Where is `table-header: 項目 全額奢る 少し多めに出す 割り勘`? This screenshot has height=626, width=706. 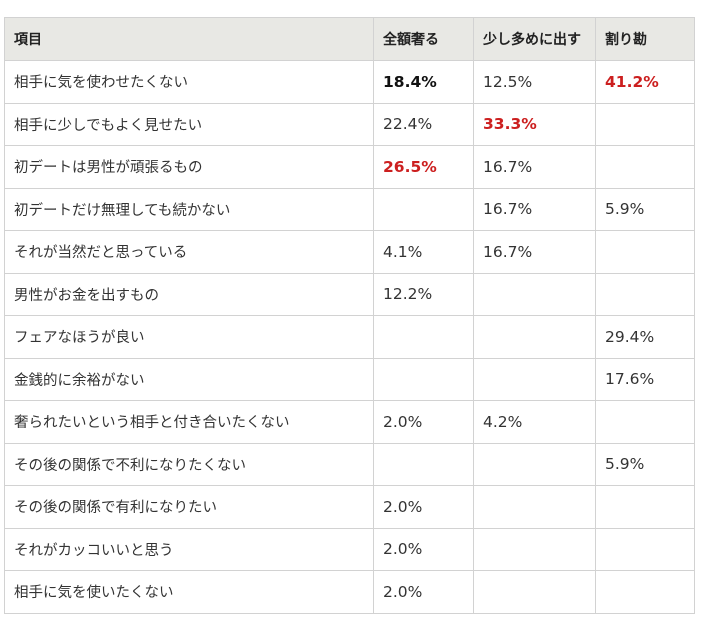
table-header: 項目 全額奢る 少し多めに出す 割り勘 is located at coordinates (349, 39).